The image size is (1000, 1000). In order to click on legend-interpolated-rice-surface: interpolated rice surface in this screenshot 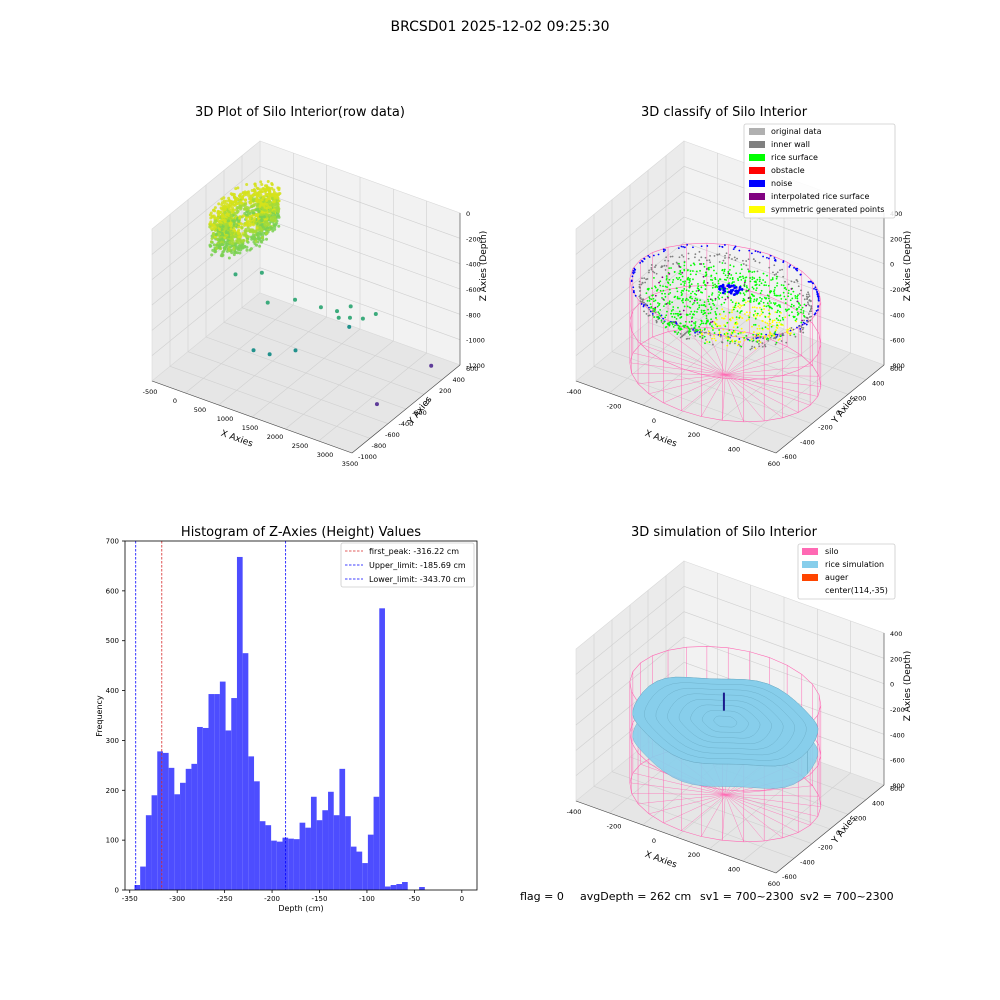, I will do `click(820, 196)`.